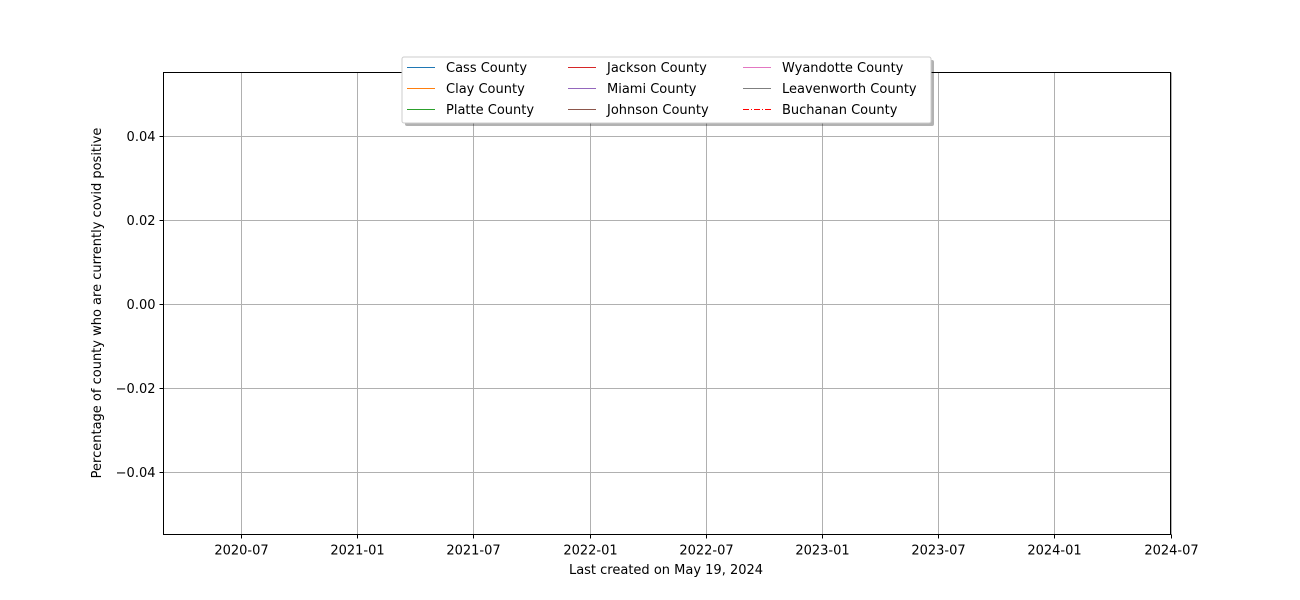 This screenshot has width=1300, height=600. I want to click on x-tick-label: 2021-07, so click(473, 551).